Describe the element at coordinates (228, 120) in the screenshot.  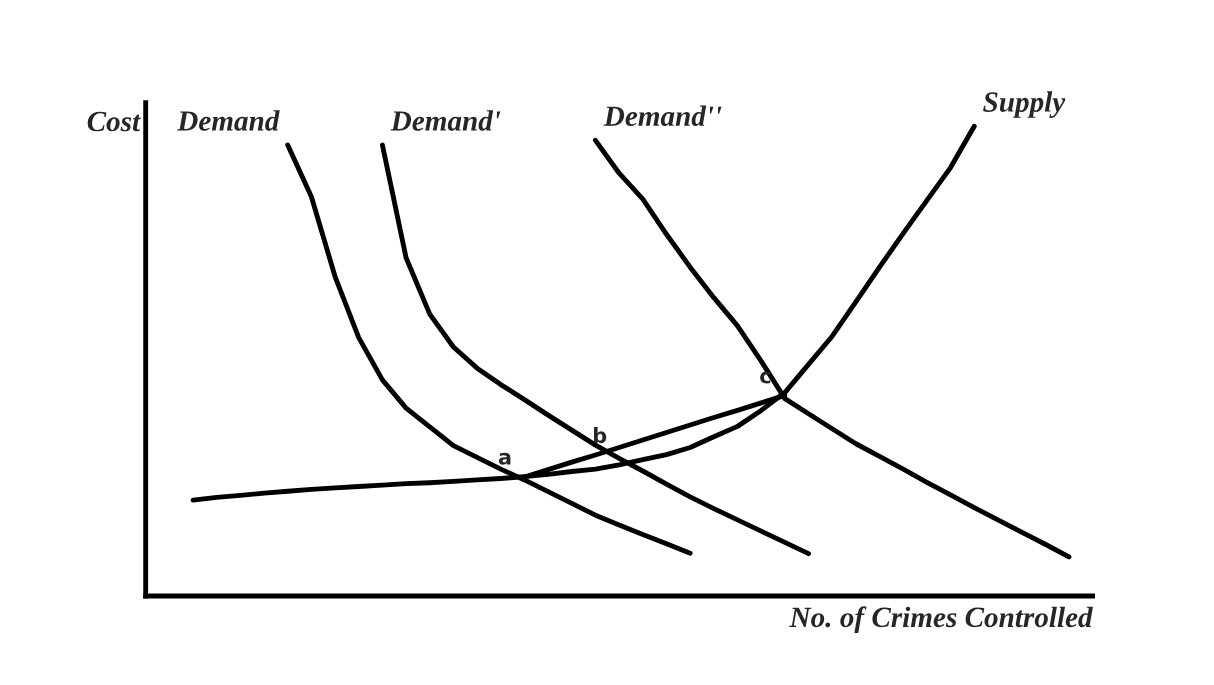
I see `series-label: Demand` at that location.